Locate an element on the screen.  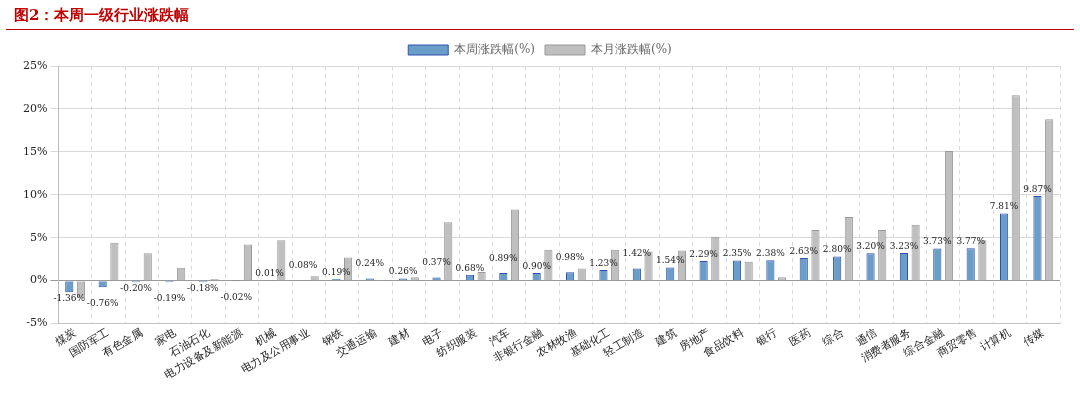
x-tick-label: 建材 is located at coordinates (398, 337).